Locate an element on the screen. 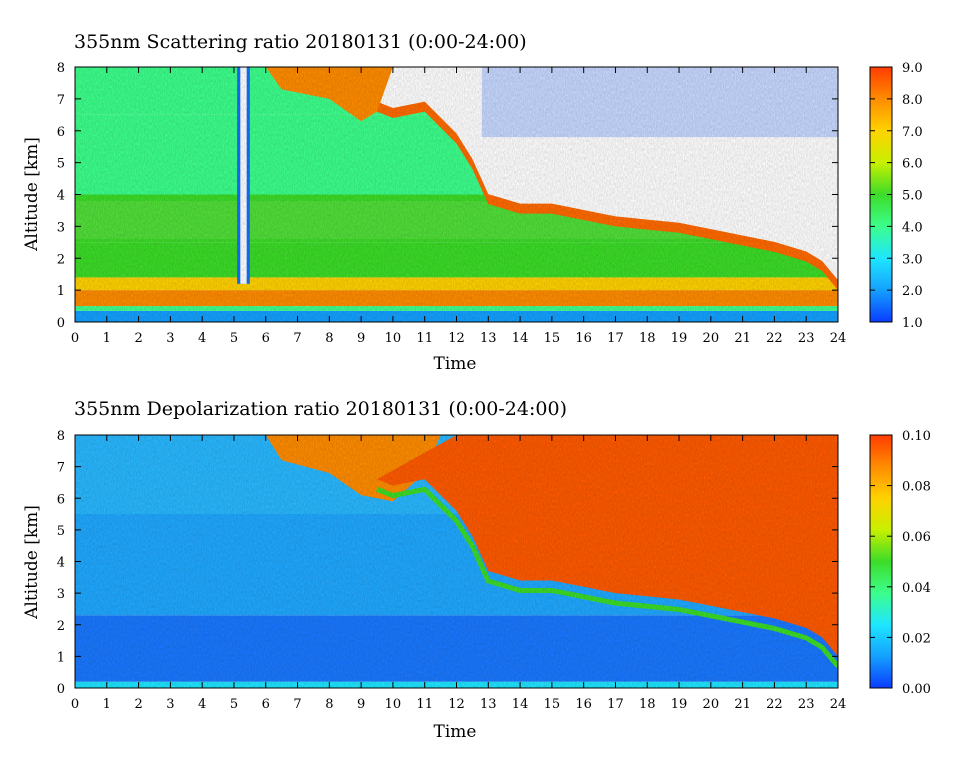  colorbar-tick-label: 5.0 is located at coordinates (912, 196).